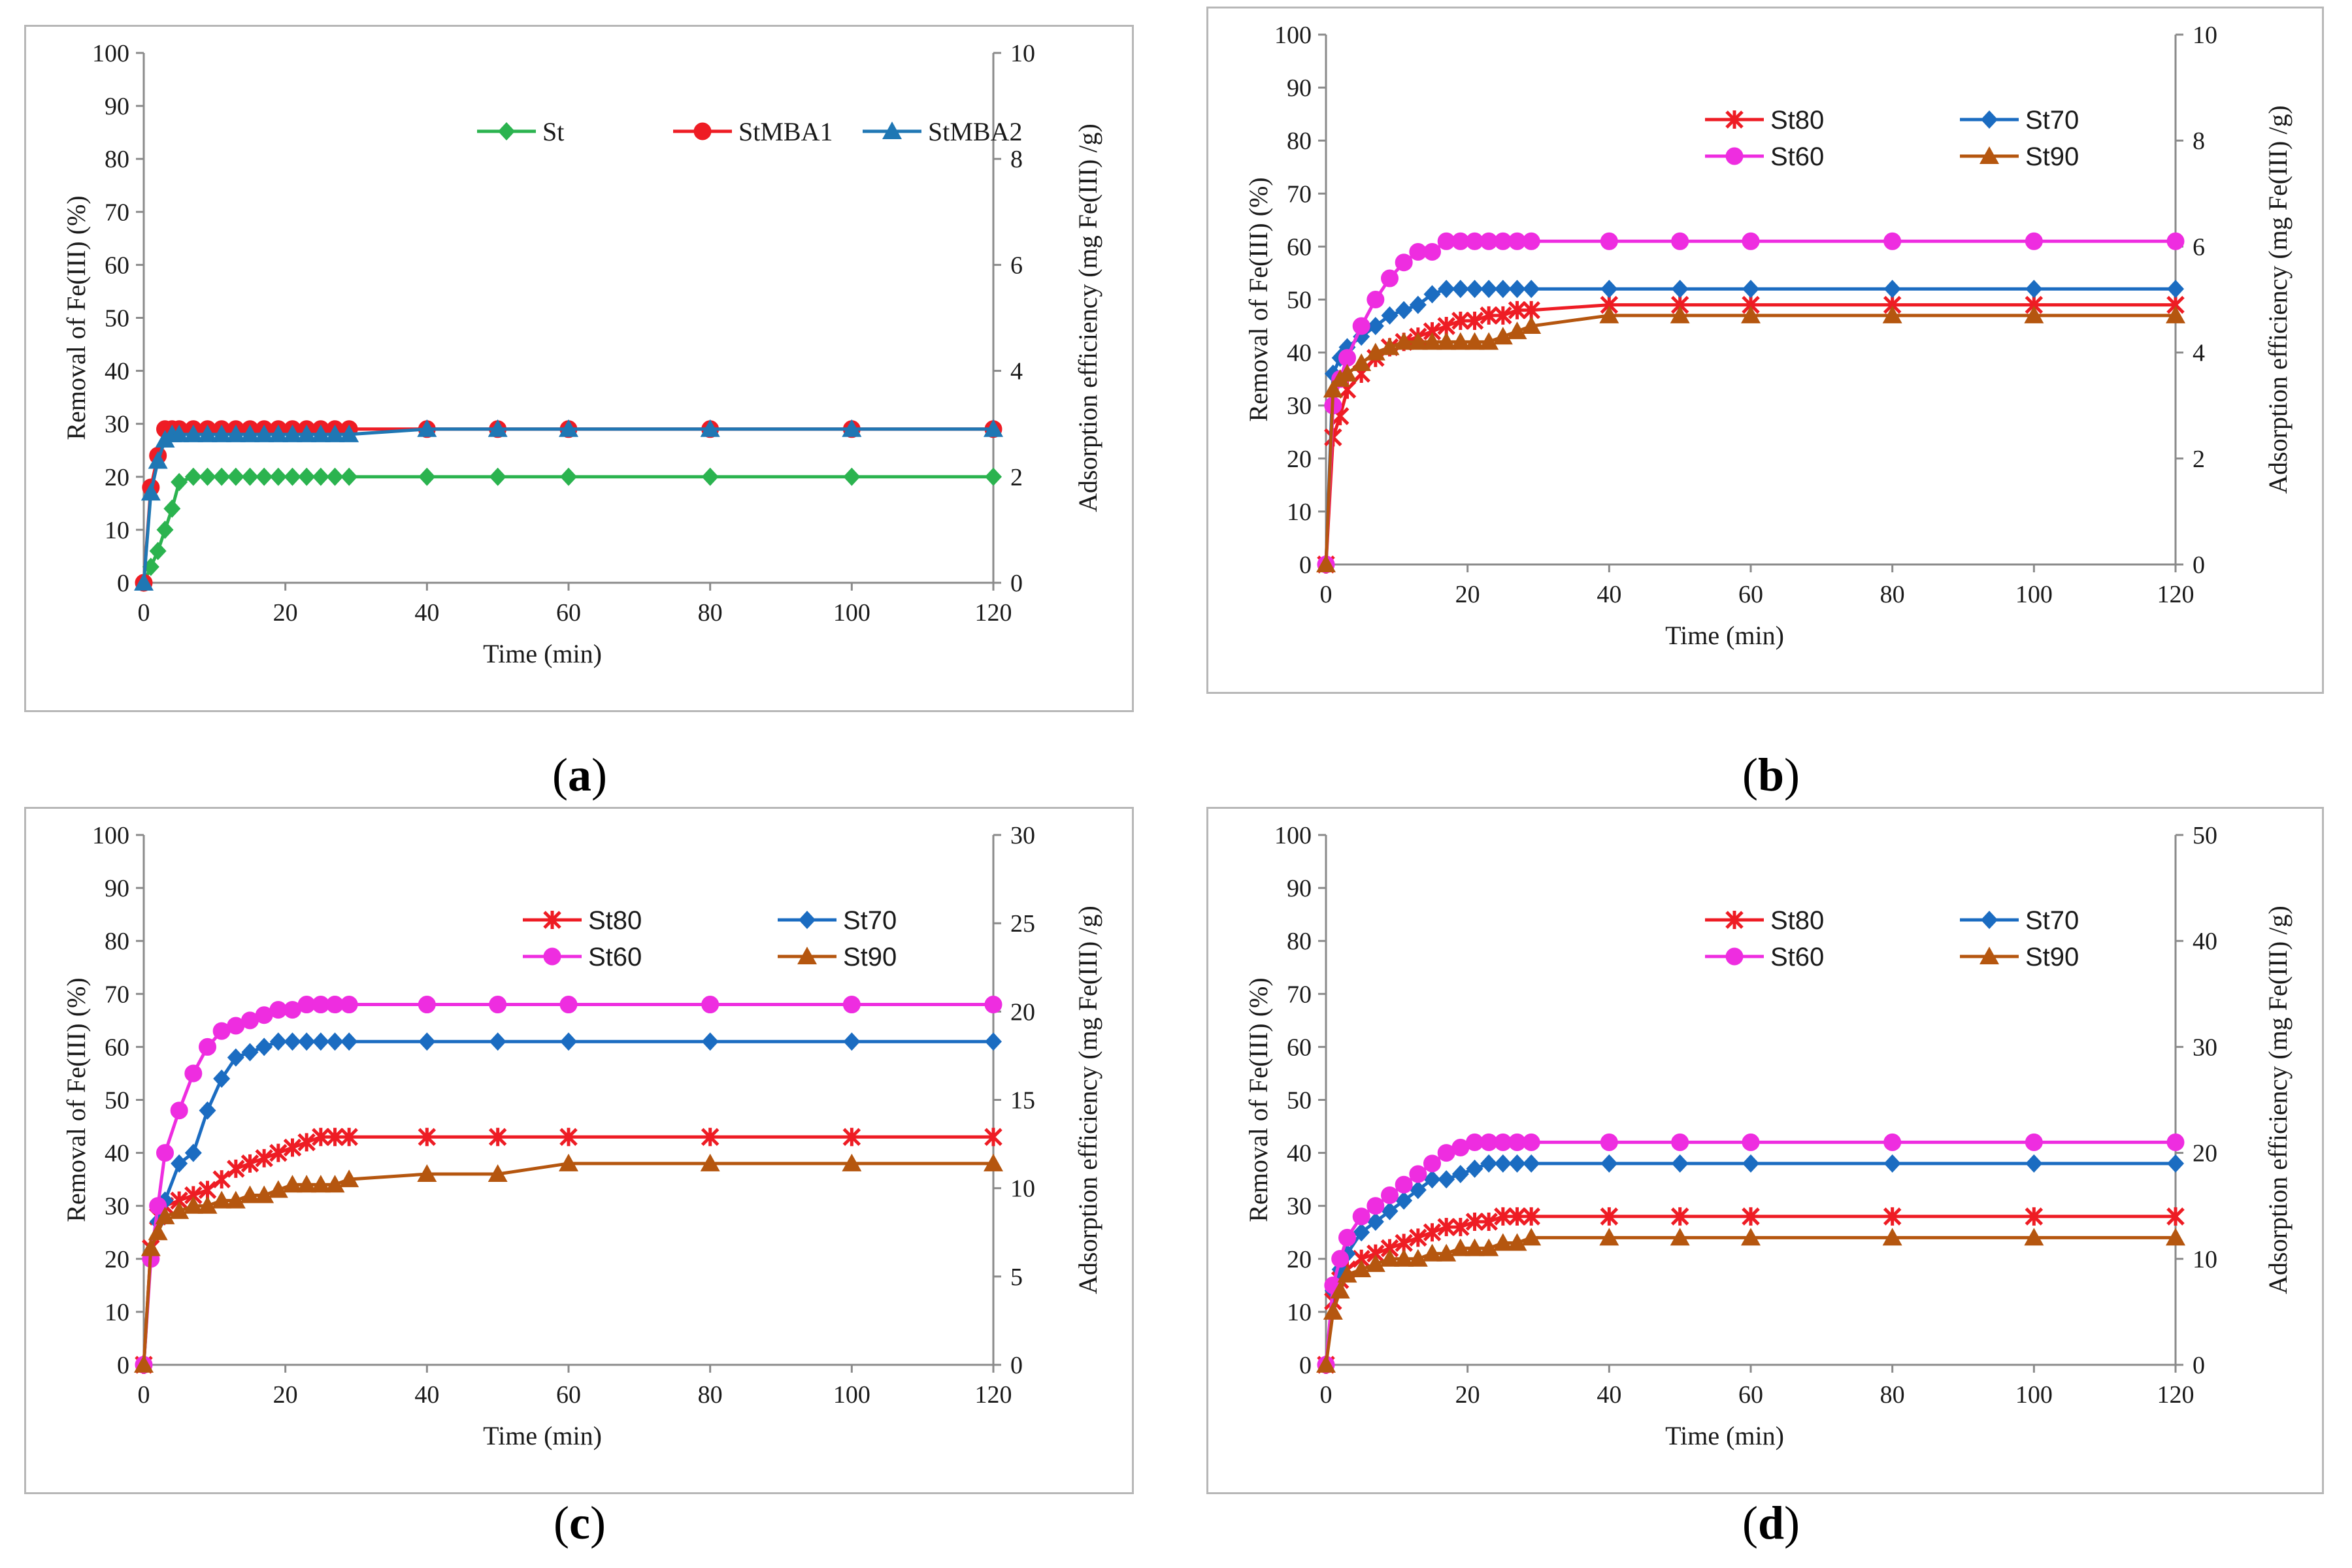 The width and height of the screenshot is (2352, 1568). I want to click on y-tick-label: 100, so click(1293, 835).